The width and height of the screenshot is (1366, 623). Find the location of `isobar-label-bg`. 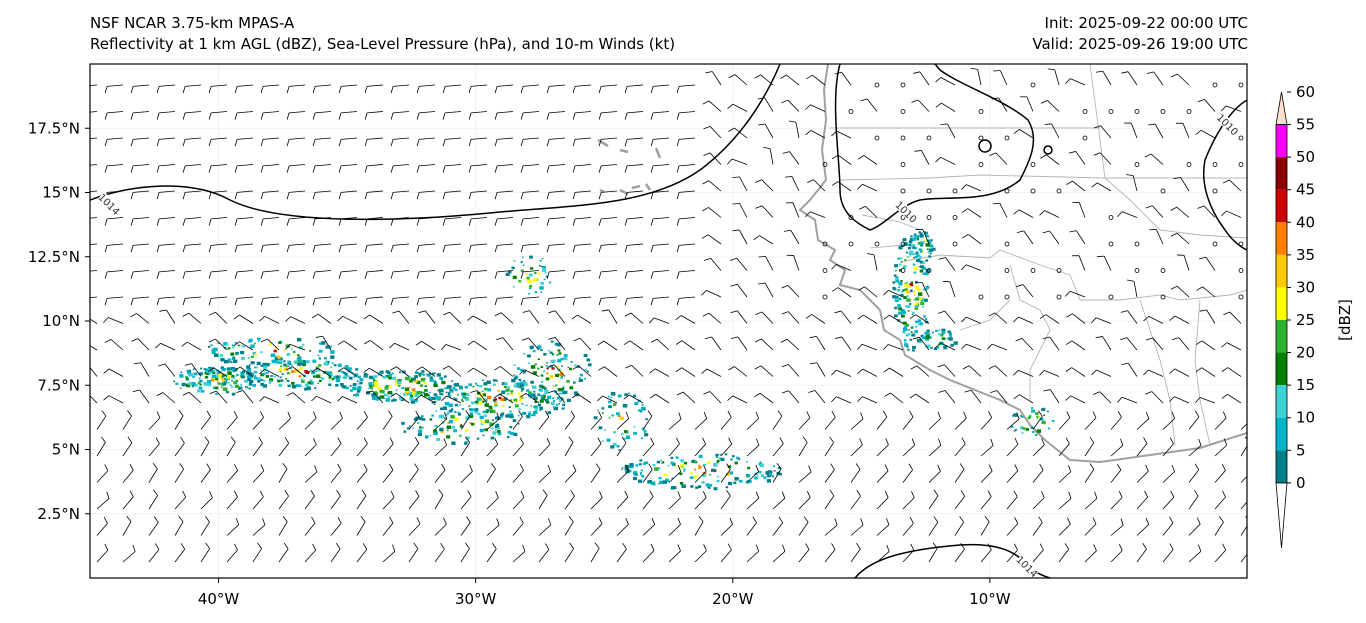

isobar-label-bg is located at coordinates (1227, 124).